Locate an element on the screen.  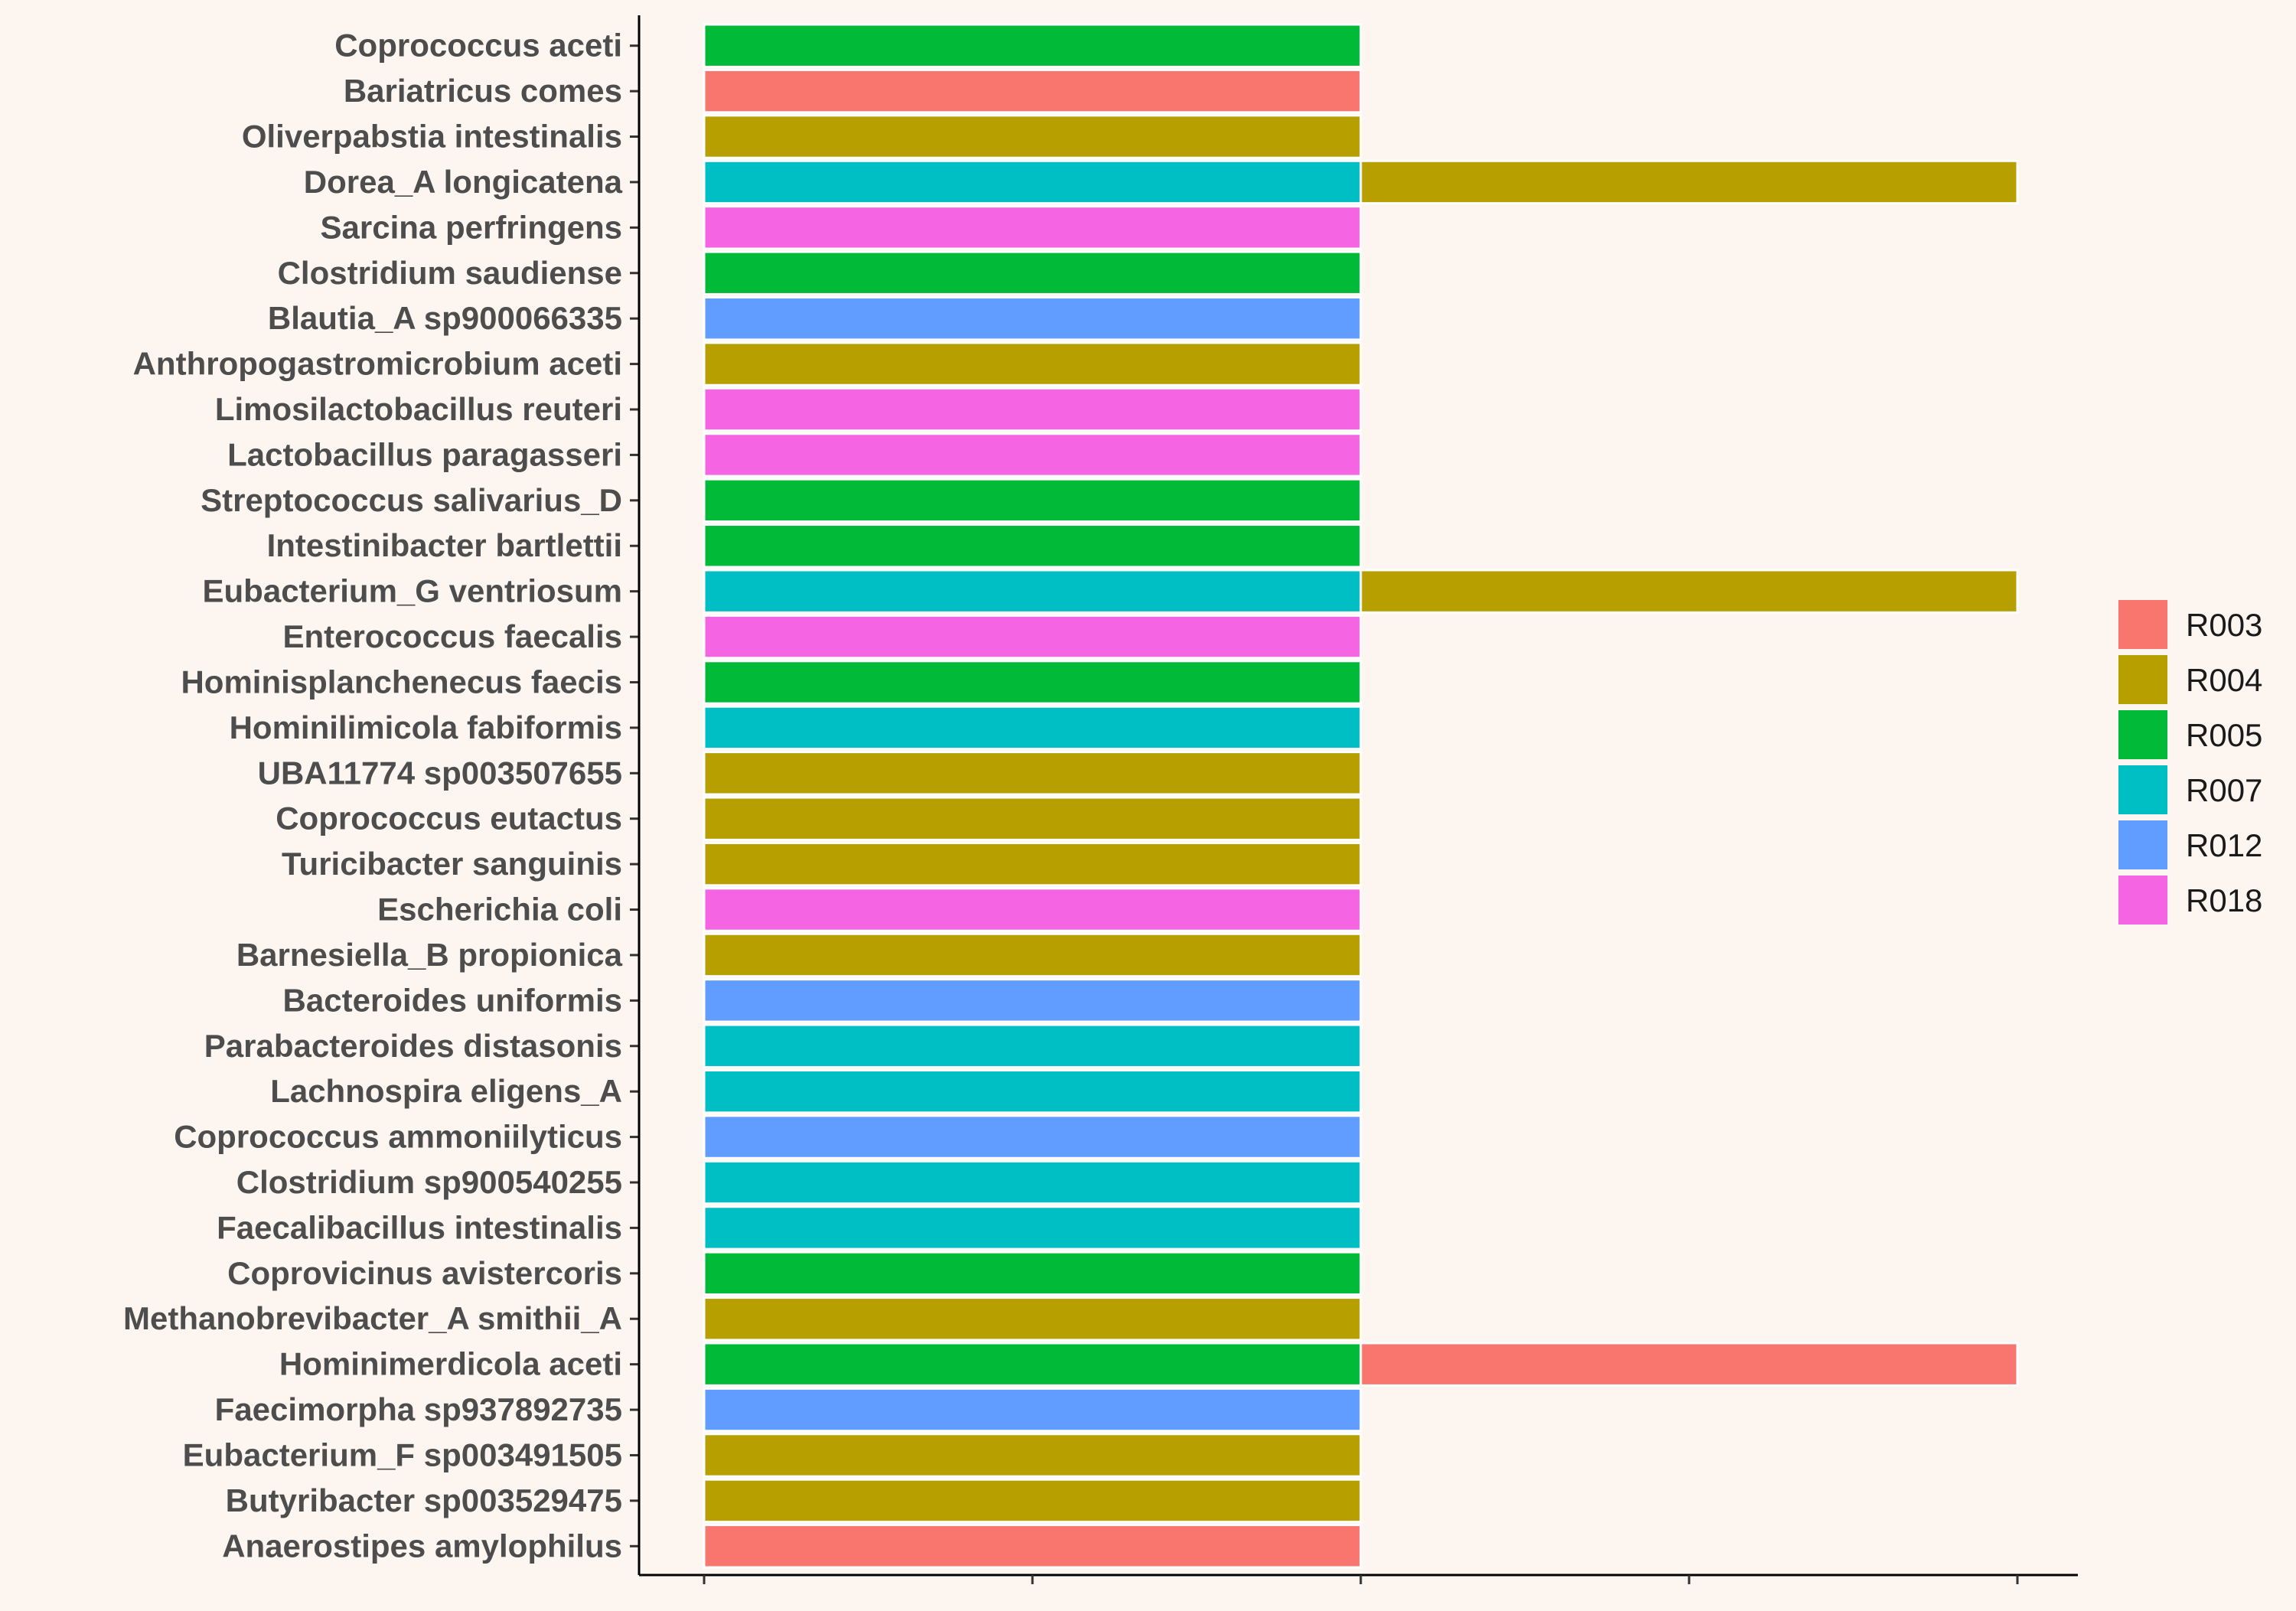
species-label: Lactobacillus paragasseri is located at coordinates (424, 454).